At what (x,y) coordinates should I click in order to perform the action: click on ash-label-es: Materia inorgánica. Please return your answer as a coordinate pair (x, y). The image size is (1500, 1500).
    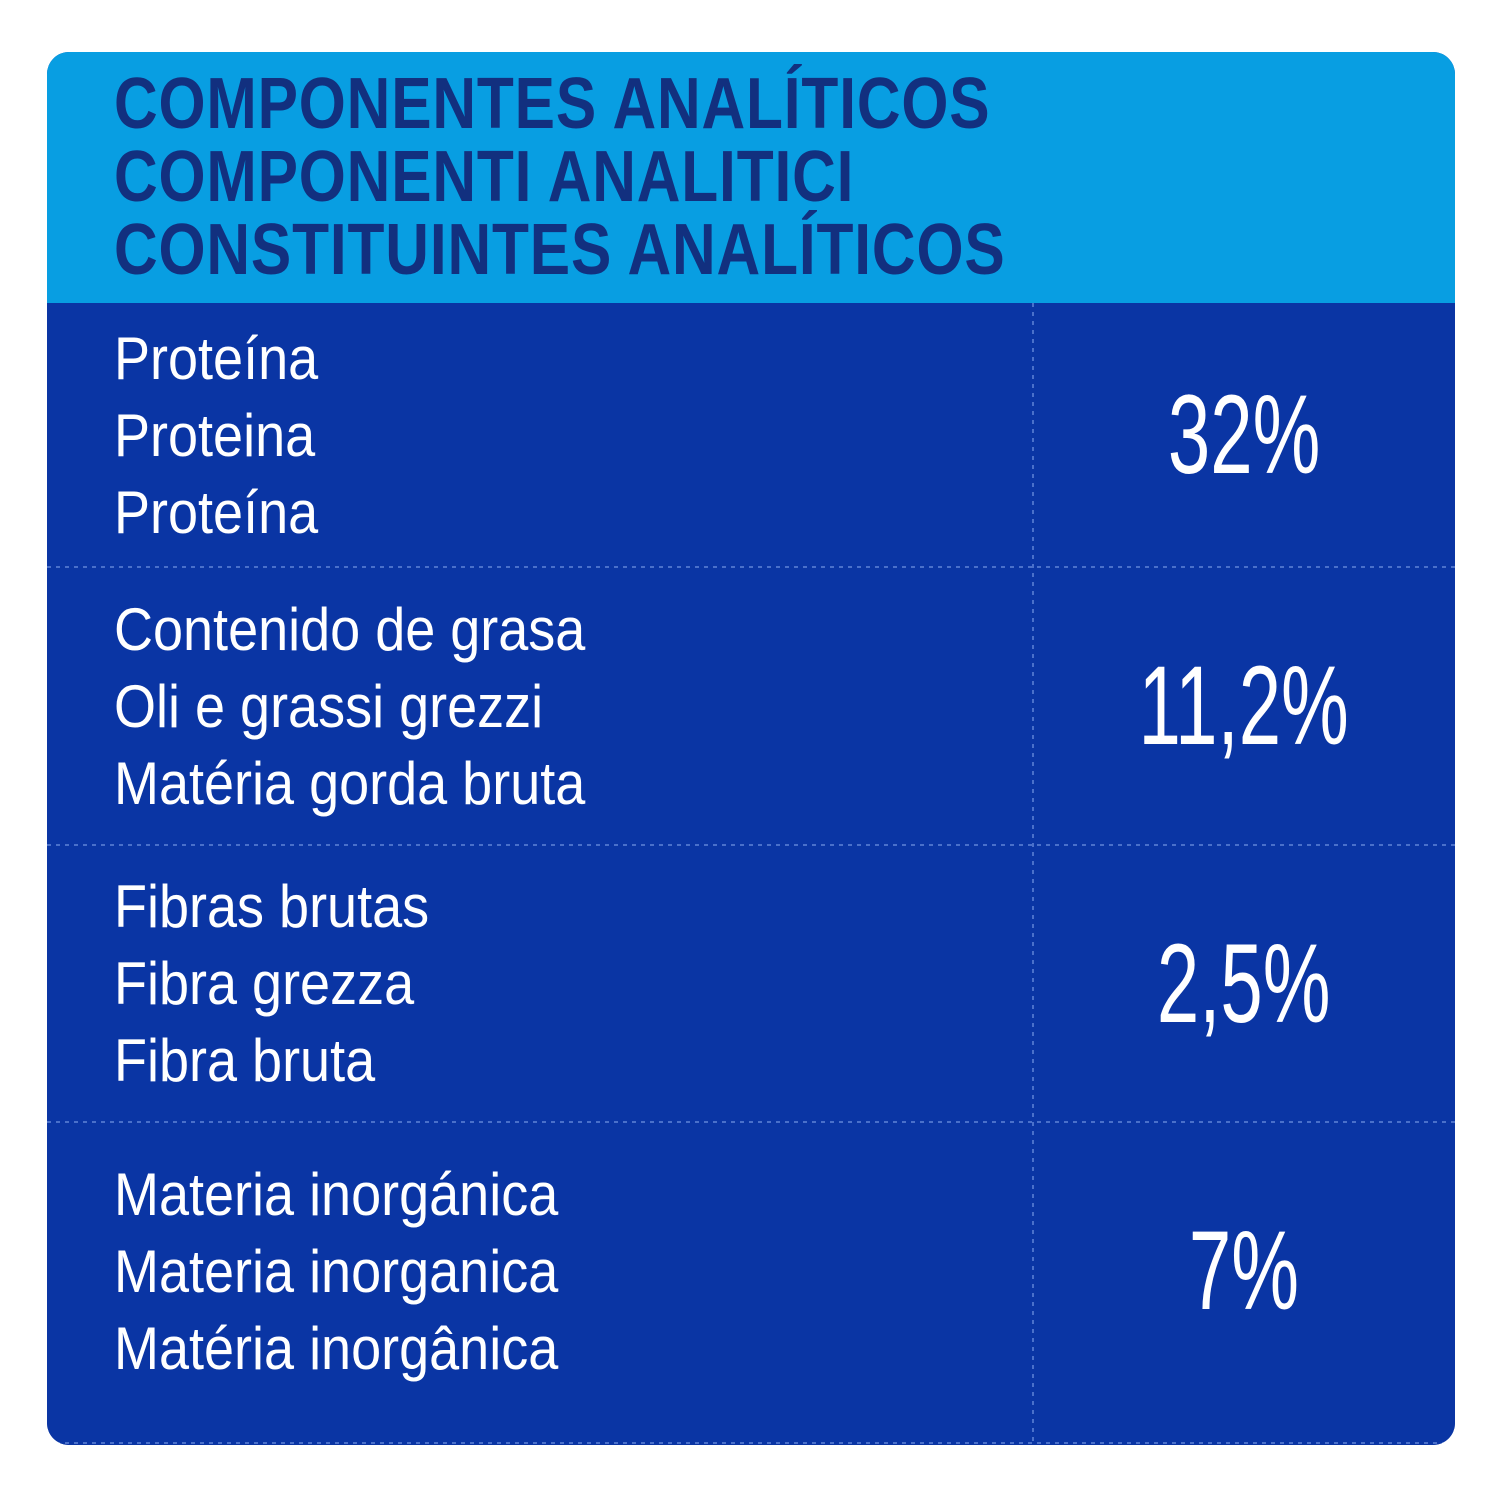
    Looking at the image, I should click on (336, 1194).